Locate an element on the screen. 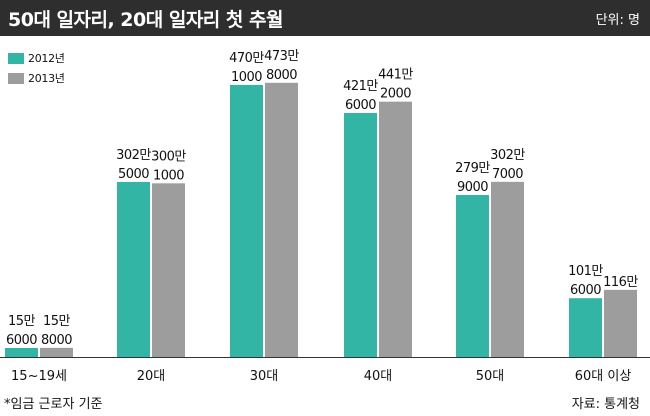 The height and width of the screenshot is (416, 650). data-label-2012년-50대-0: 279만 is located at coordinates (472, 168).